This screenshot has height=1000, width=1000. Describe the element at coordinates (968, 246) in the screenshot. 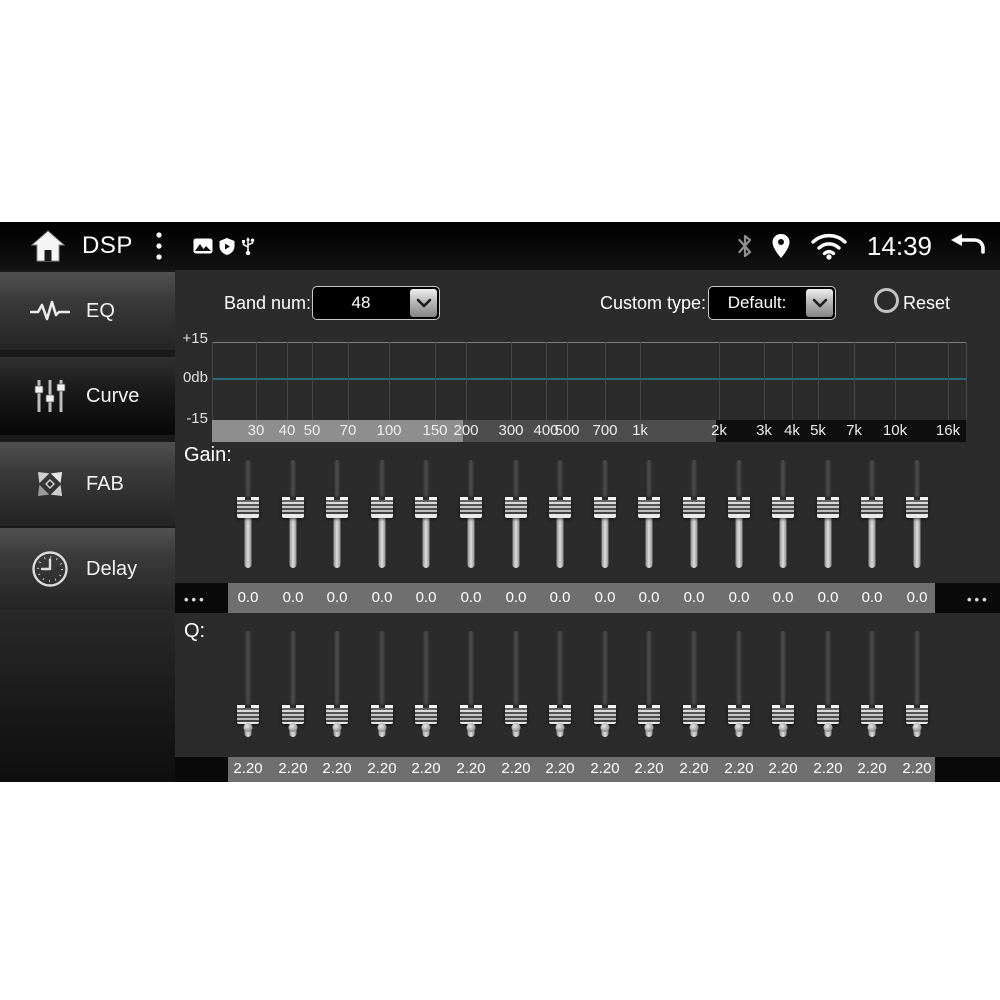

I see `back-icon` at that location.